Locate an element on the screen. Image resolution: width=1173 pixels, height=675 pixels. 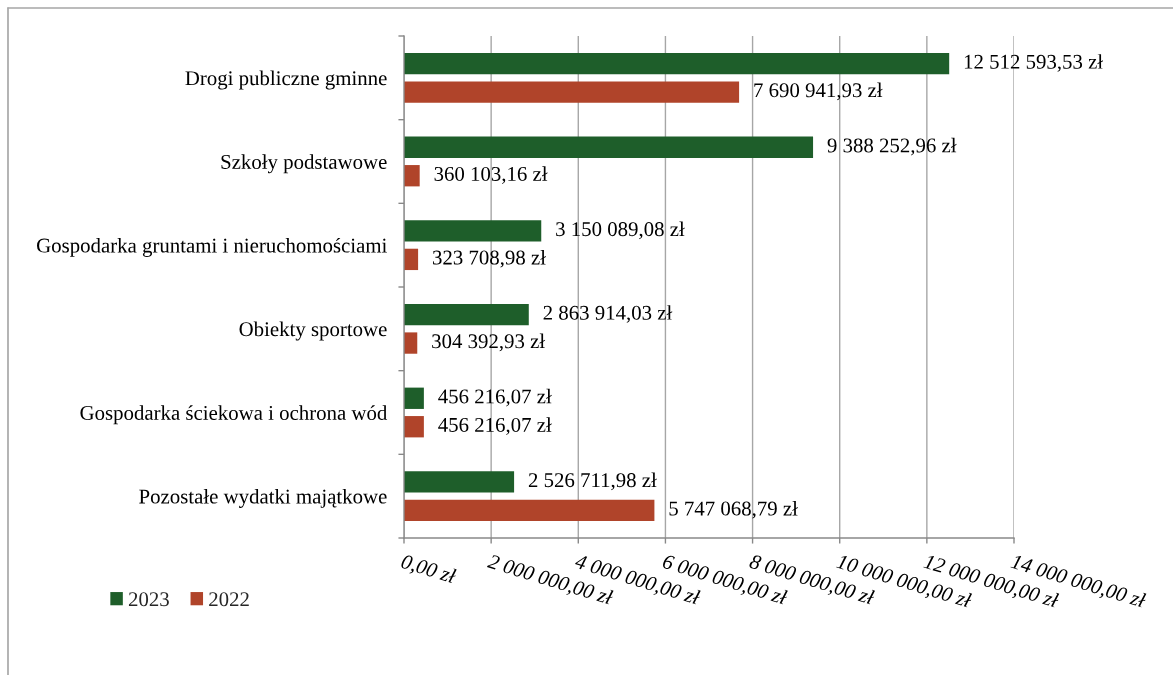
data-label: 9 388 252,96 zł is located at coordinates (892, 146).